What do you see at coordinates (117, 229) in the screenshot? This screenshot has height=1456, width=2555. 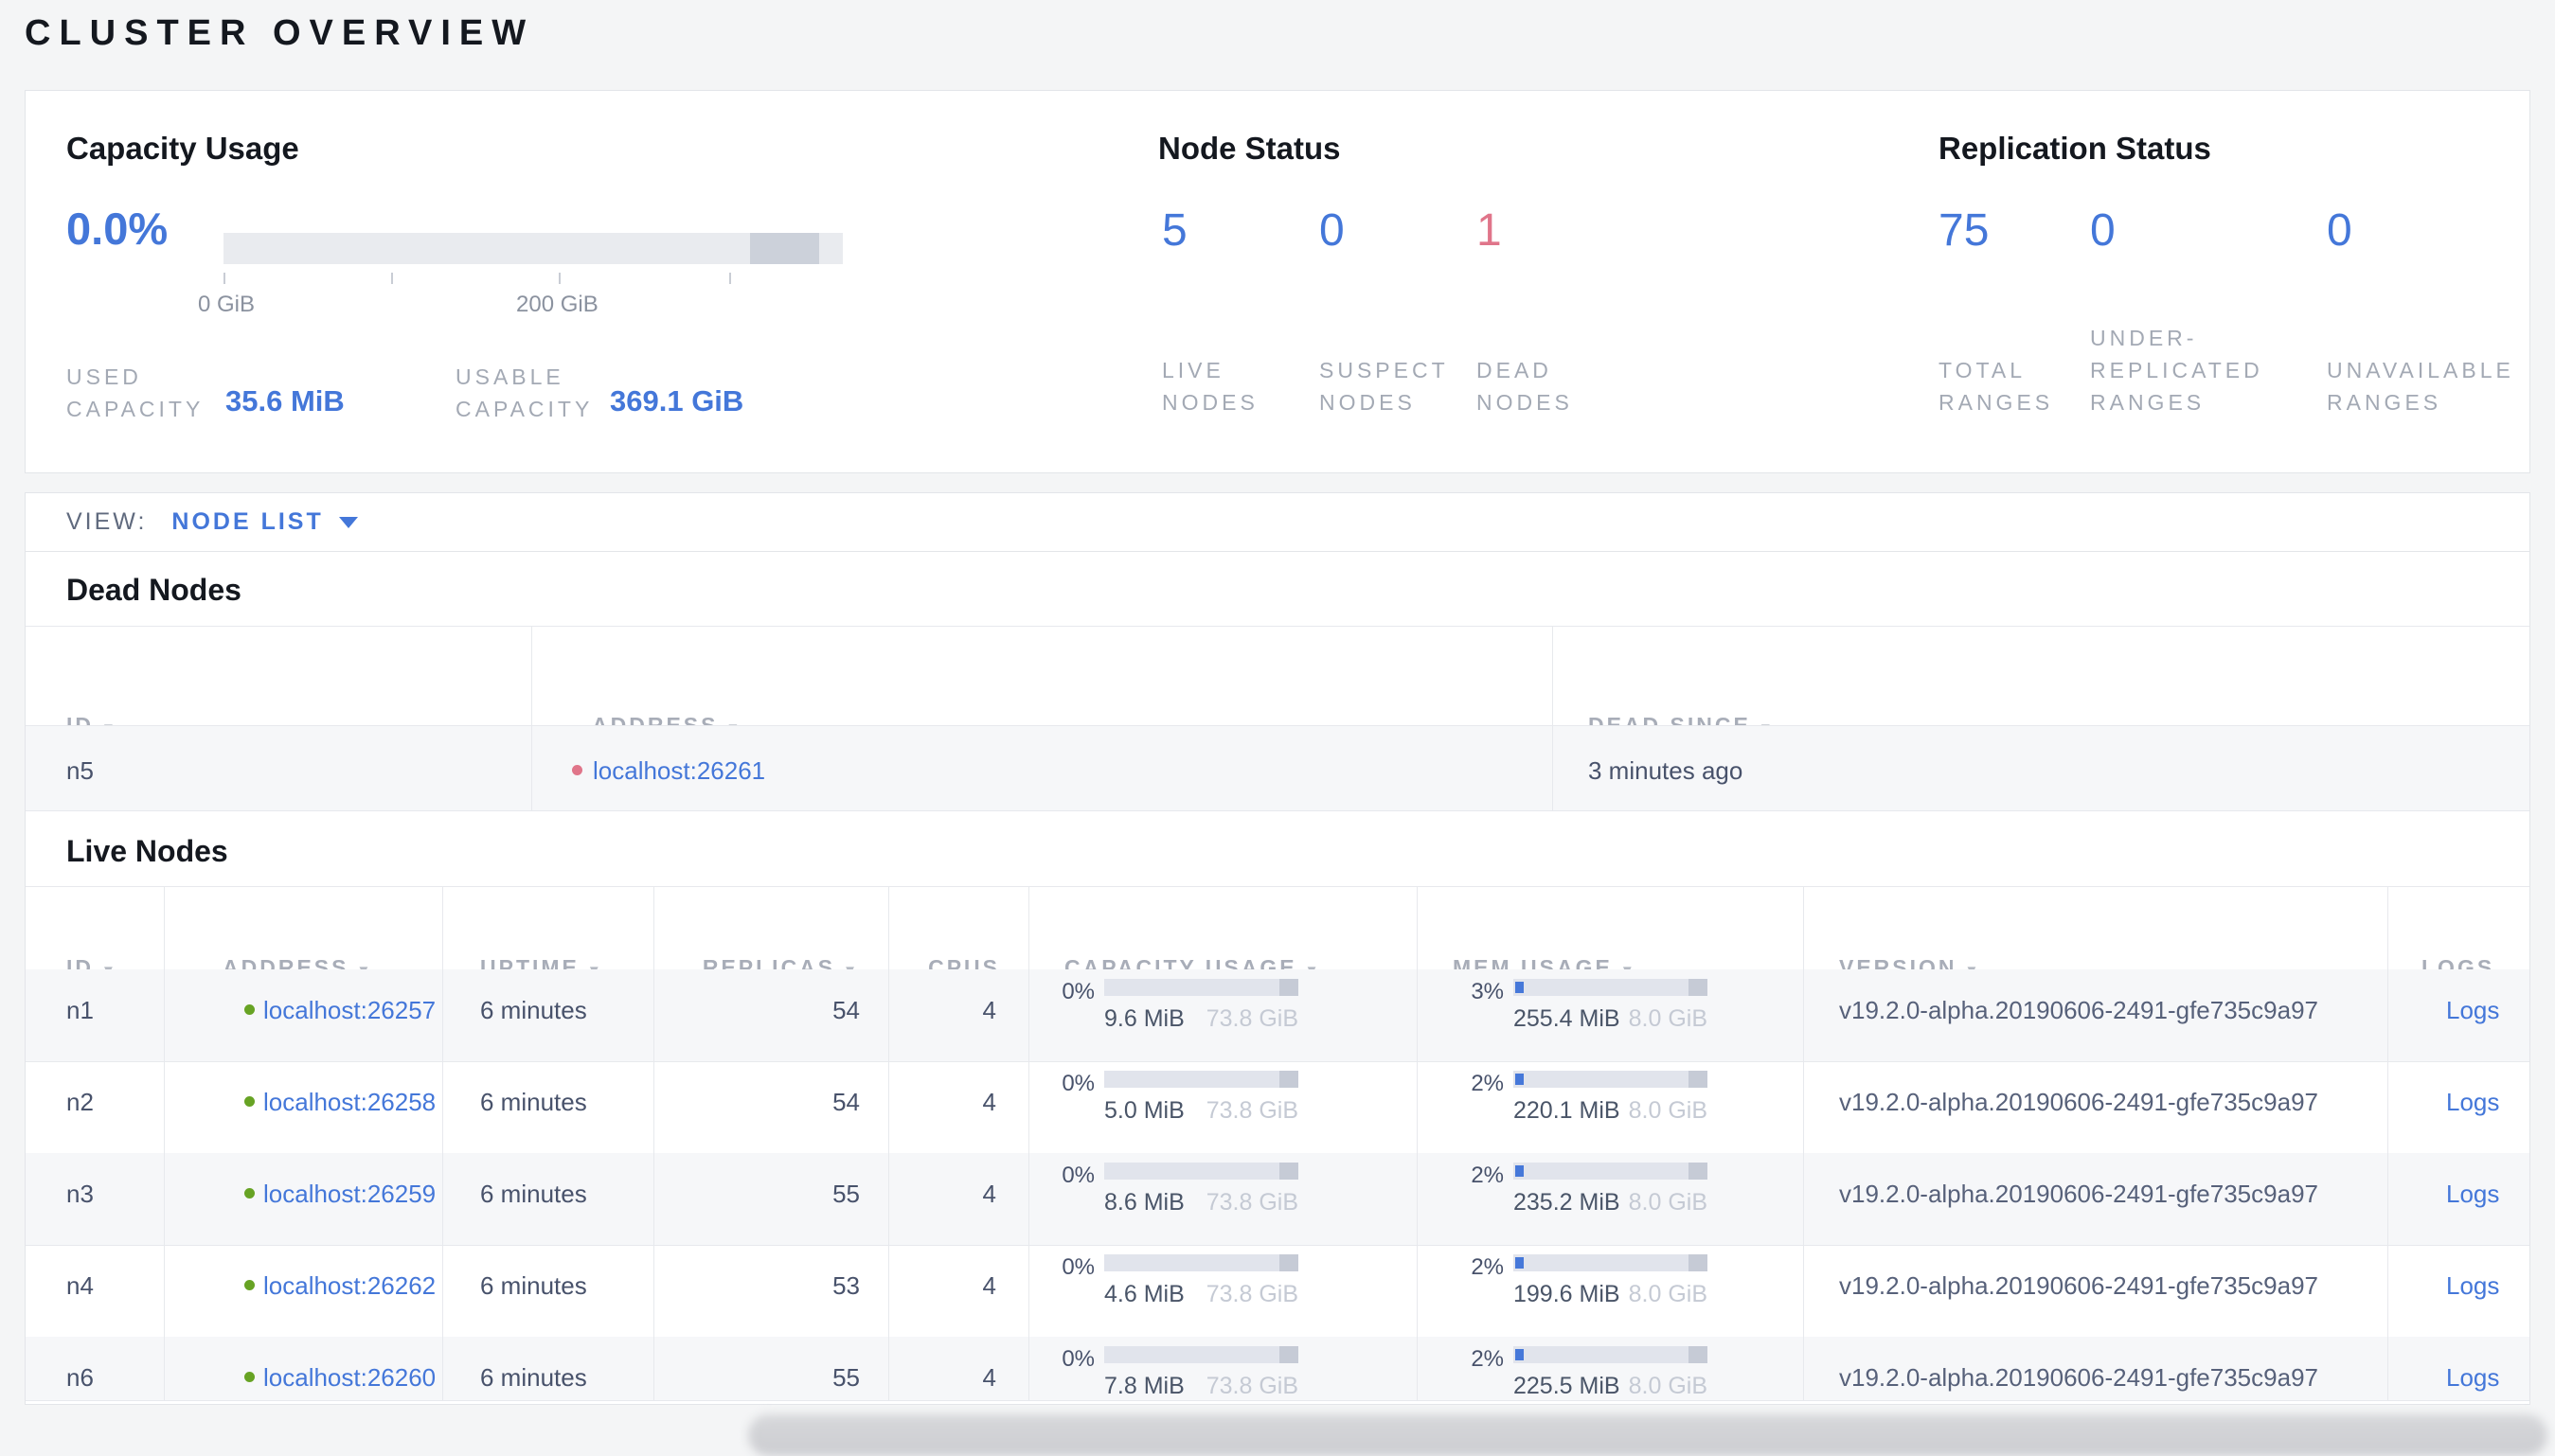 I see `capacity-percent-value: 0.0%` at bounding box center [117, 229].